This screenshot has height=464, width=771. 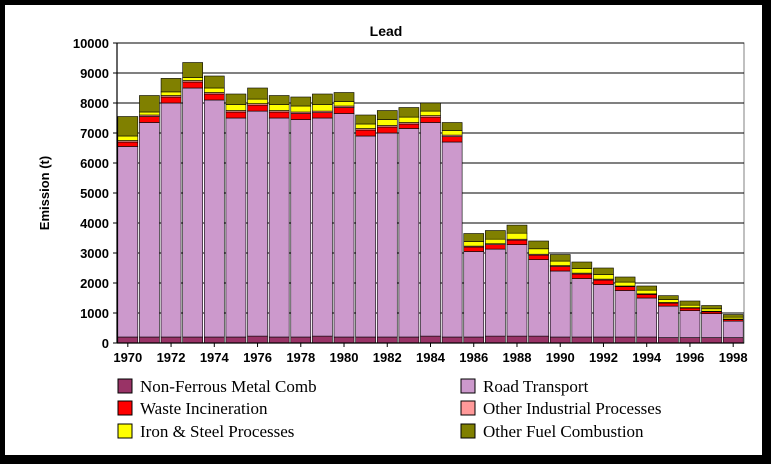 What do you see at coordinates (344, 357) in the screenshot?
I see `x-tick-label: 1980` at bounding box center [344, 357].